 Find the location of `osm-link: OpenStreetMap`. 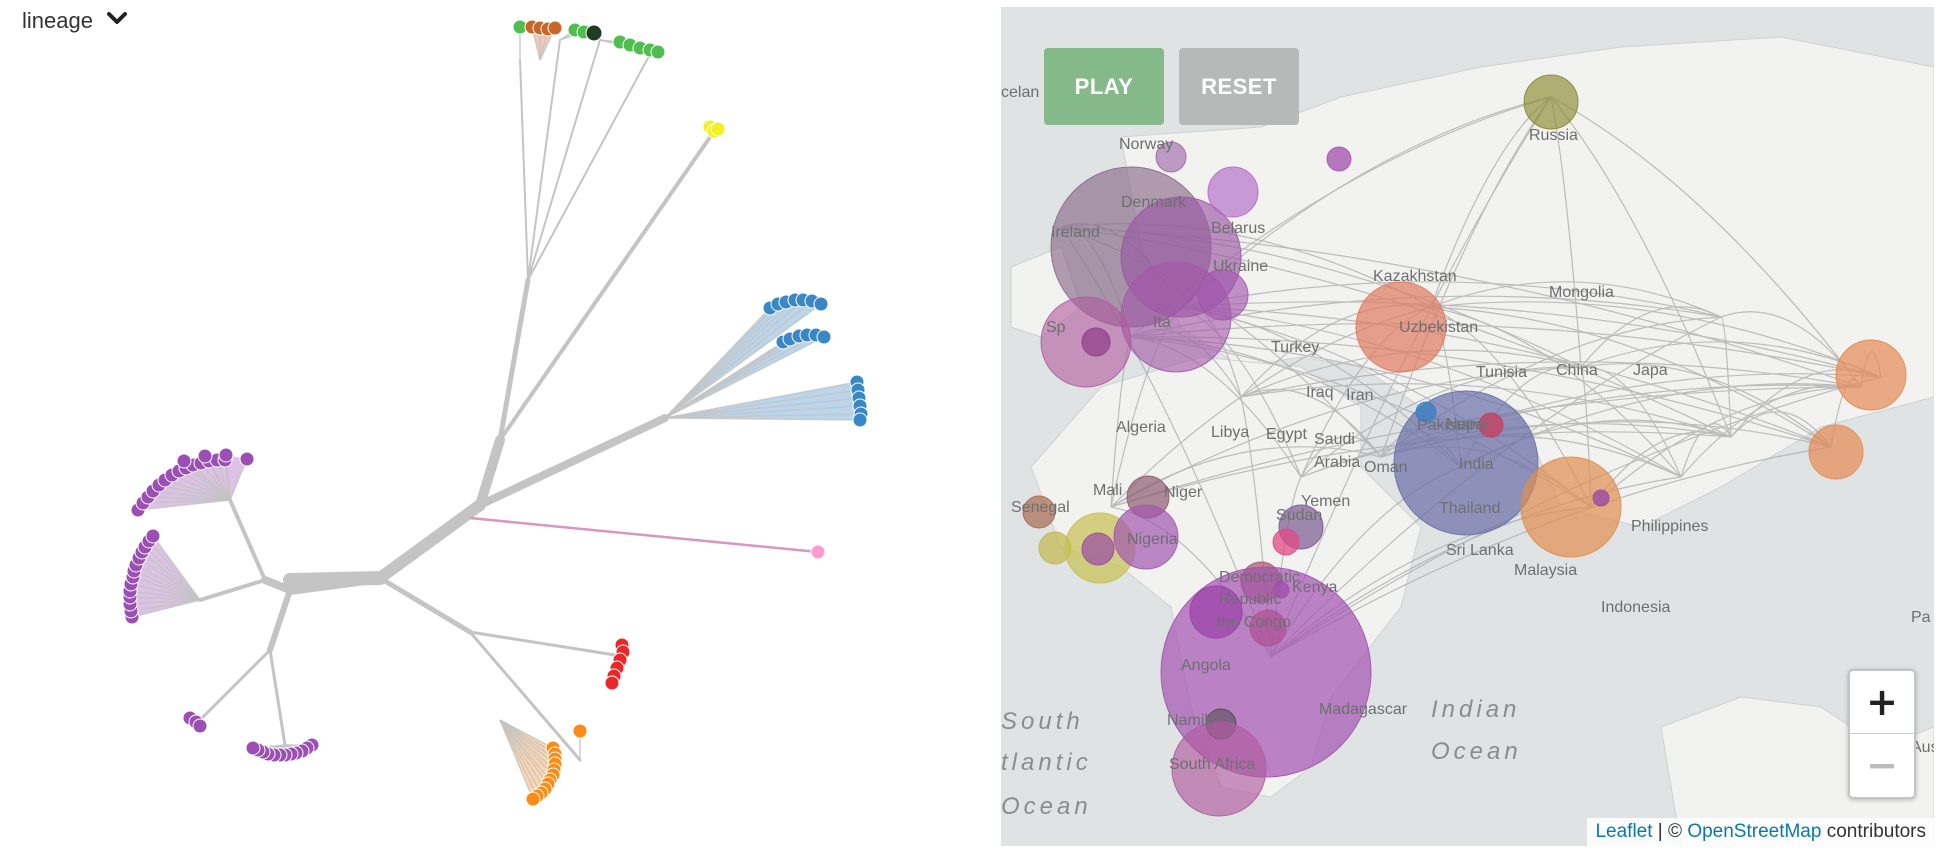

osm-link: OpenStreetMap is located at coordinates (1754, 831).